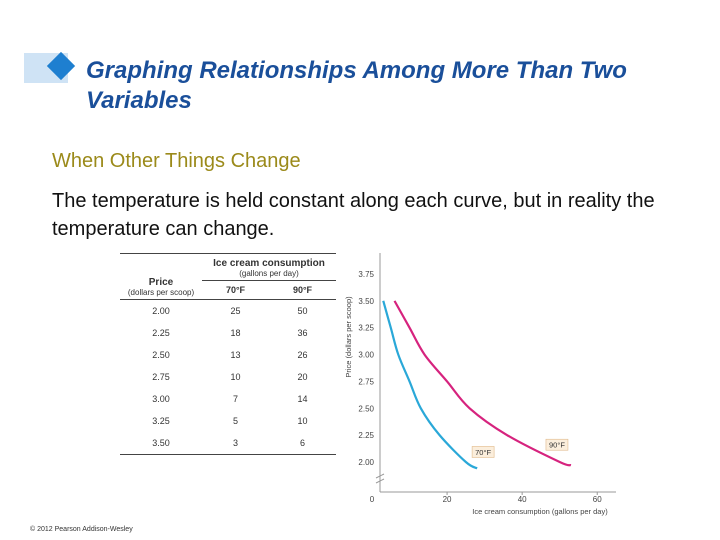 Image resolution: width=720 pixels, height=540 pixels. I want to click on x-tick-label: 0, so click(372, 499).